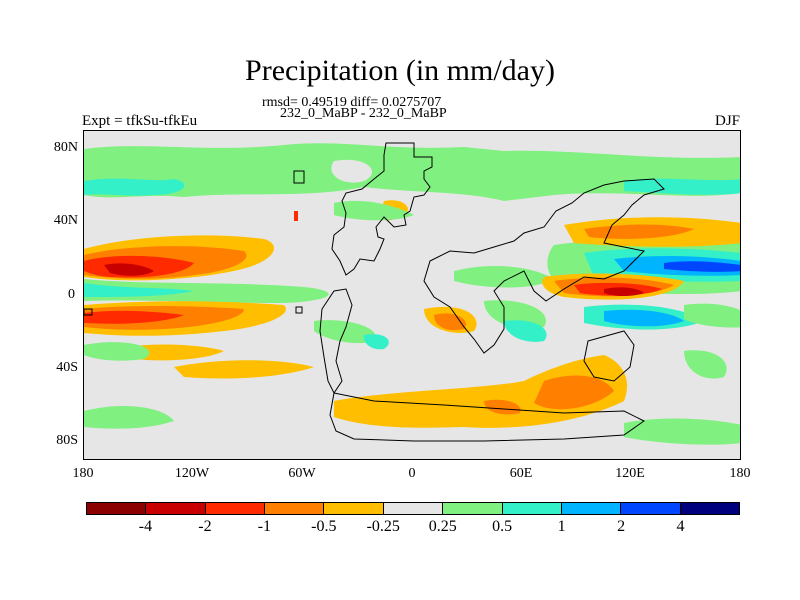 This screenshot has width=800, height=600. Describe the element at coordinates (544, 266) in the screenshot. I see `eurasia-africa-outline` at that location.